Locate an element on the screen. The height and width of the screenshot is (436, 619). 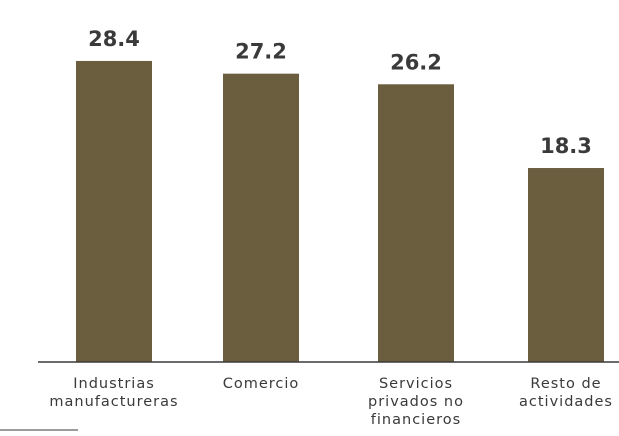
category-label-line: Resto de is located at coordinates (565, 384).